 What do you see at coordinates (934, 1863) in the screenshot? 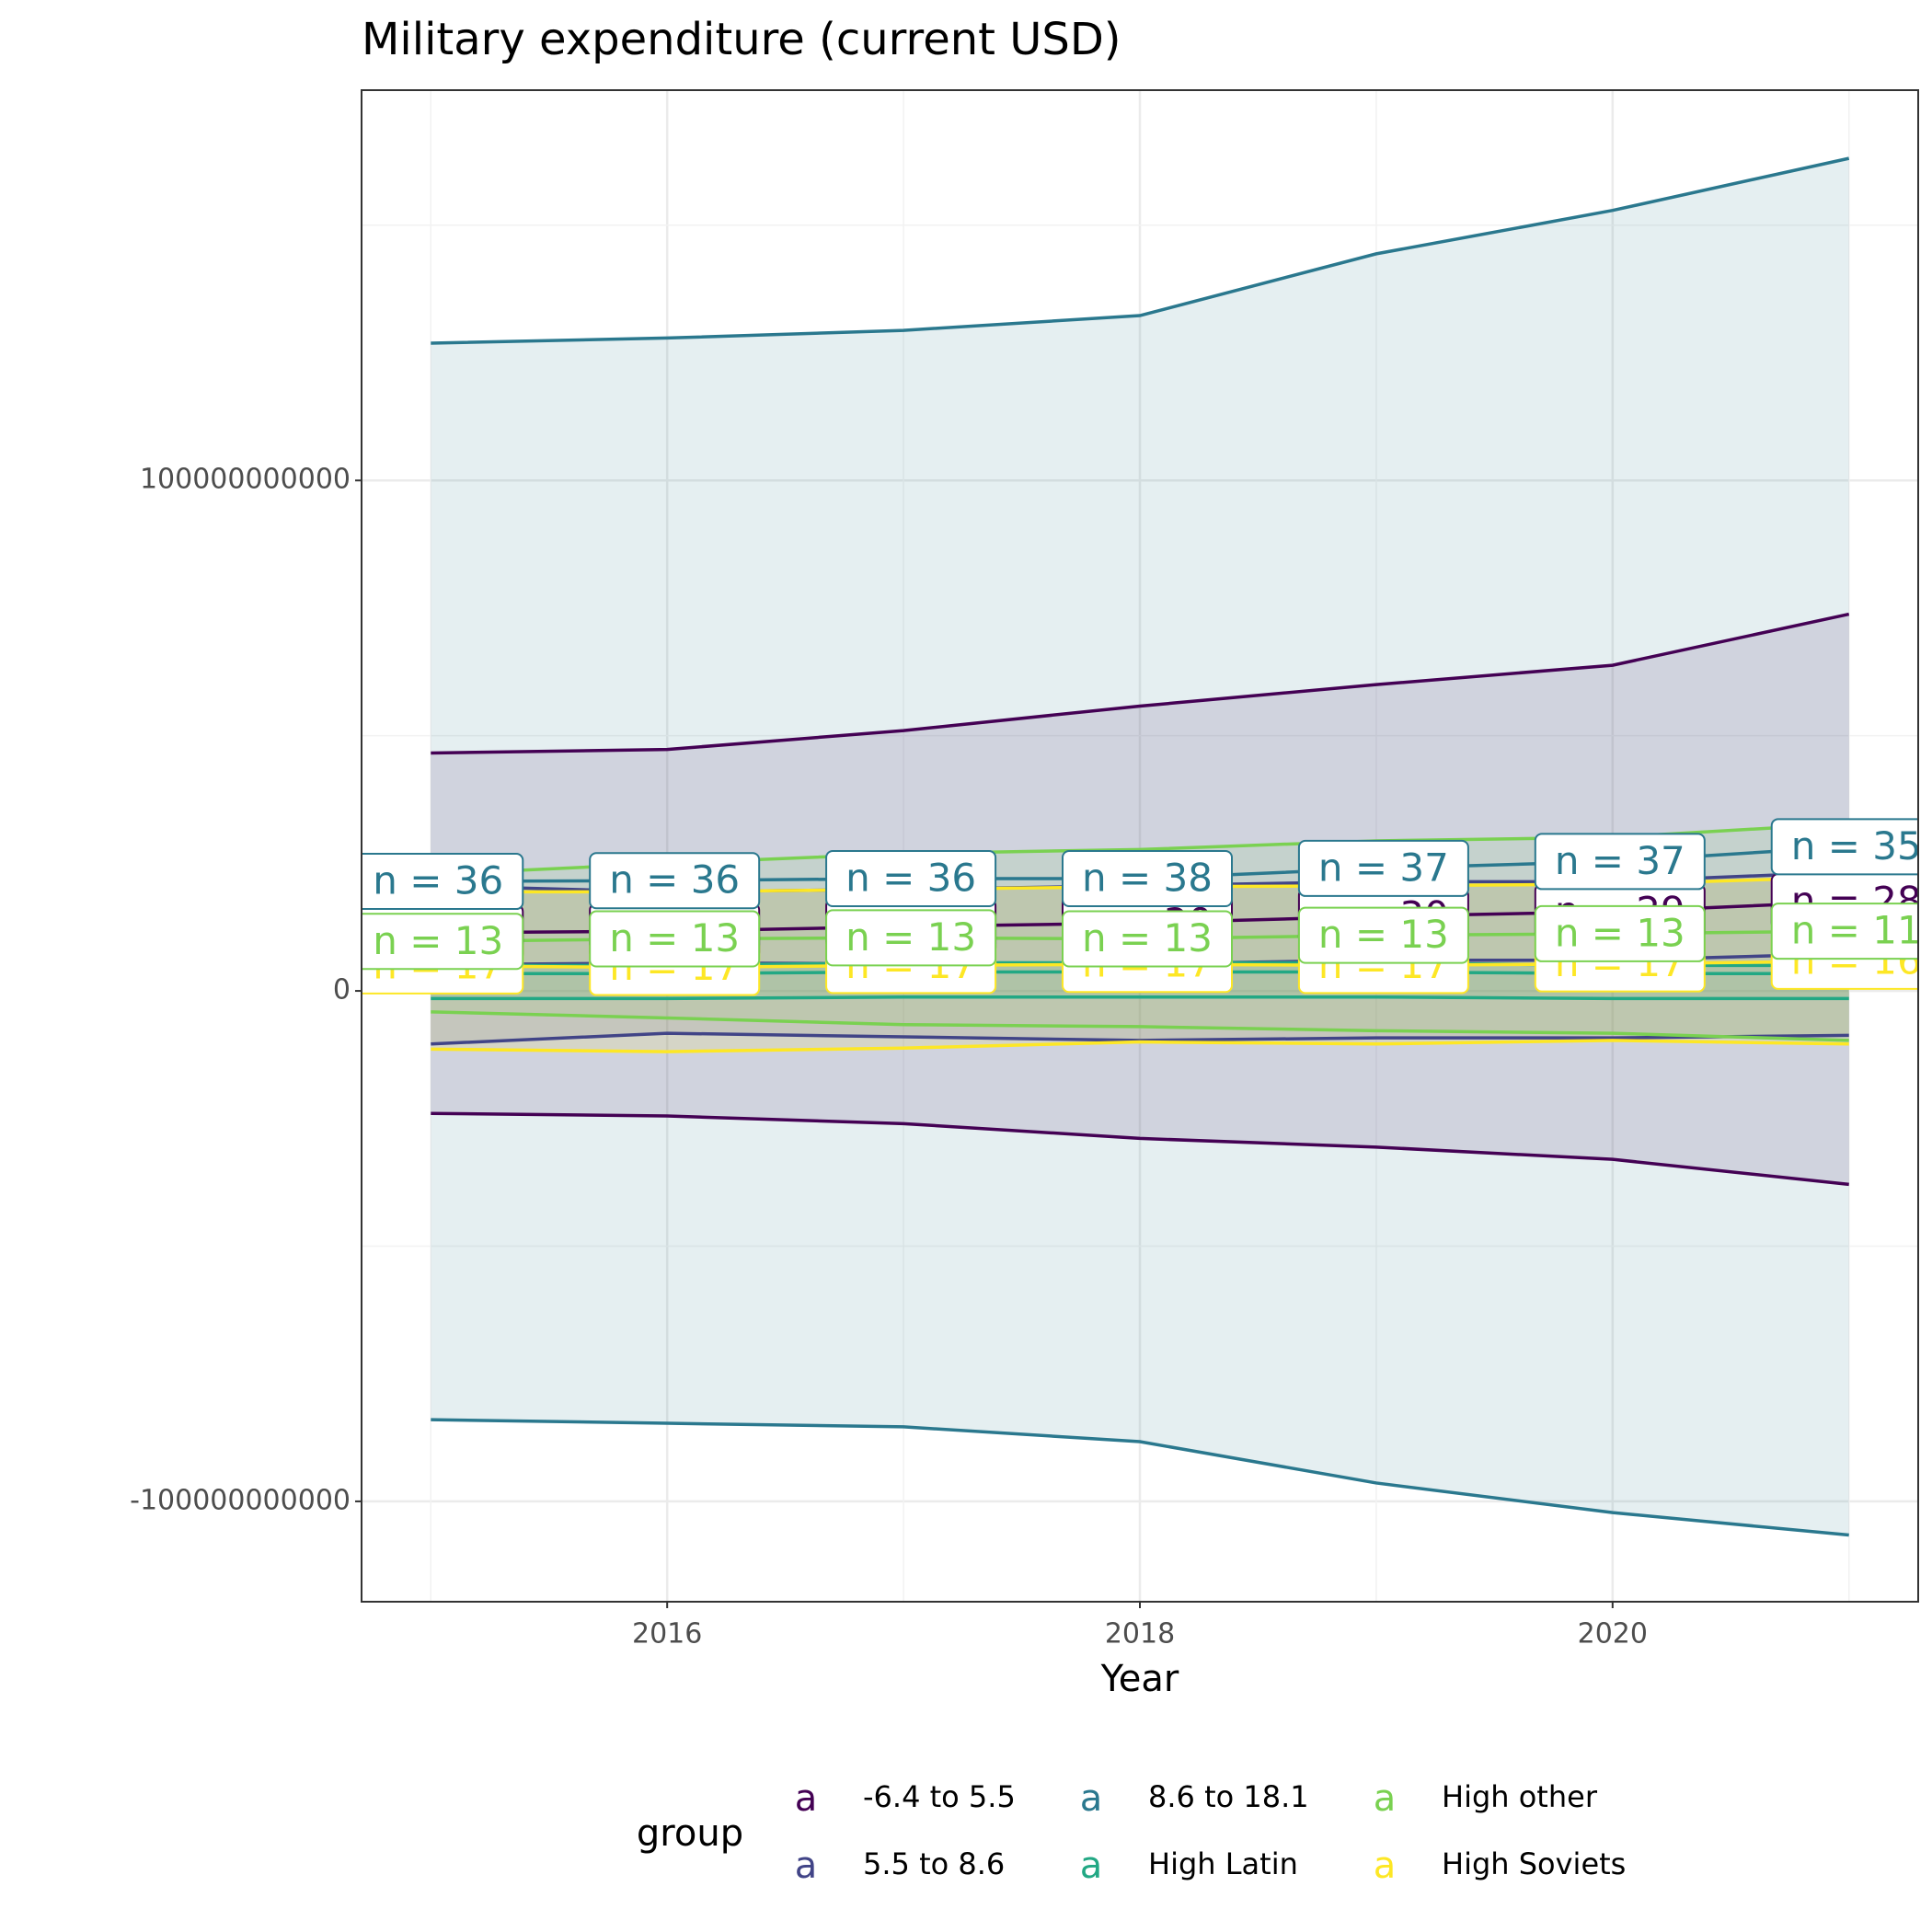
I see `legend-label: 5.5 to 8.6` at bounding box center [934, 1863].